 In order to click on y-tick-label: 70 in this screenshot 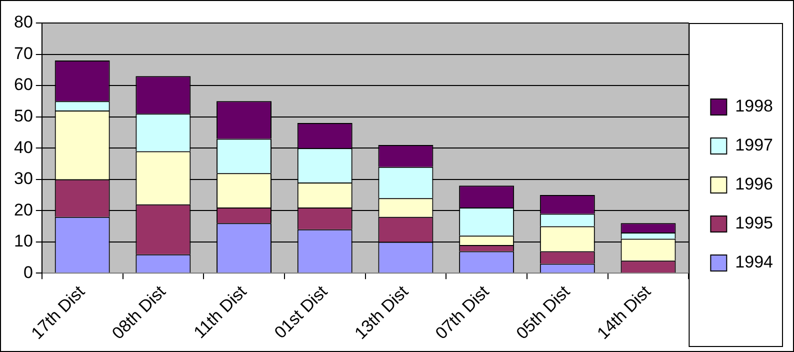, I will do `click(23, 53)`.